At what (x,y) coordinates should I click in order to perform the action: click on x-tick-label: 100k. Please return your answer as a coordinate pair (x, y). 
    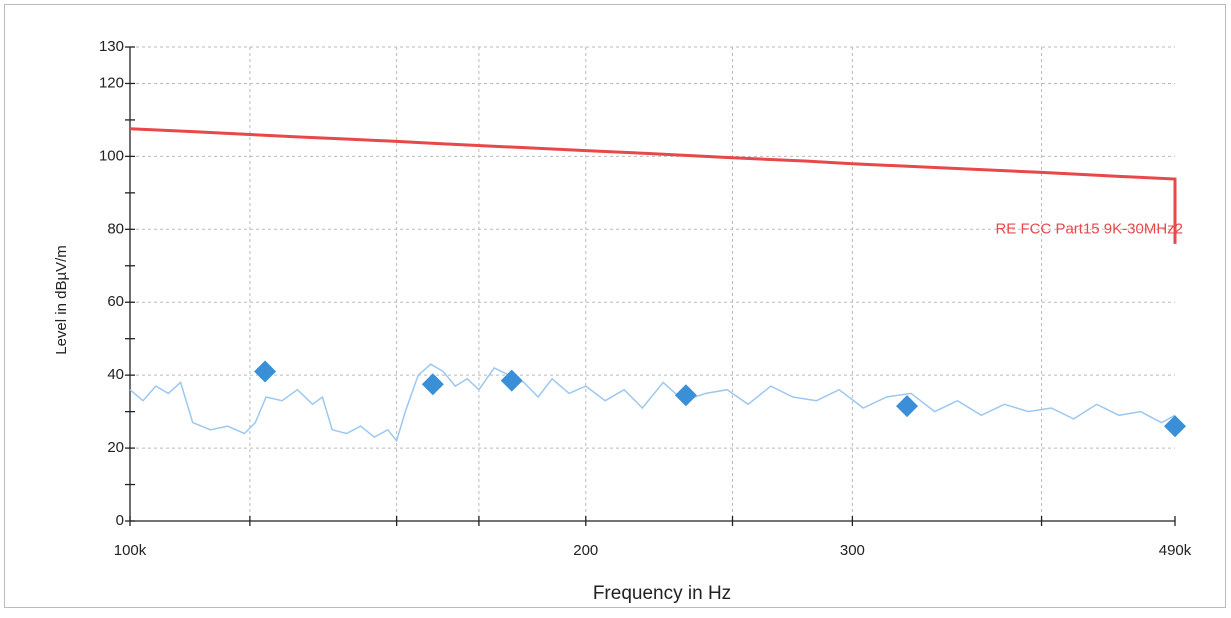
    Looking at the image, I should click on (130, 550).